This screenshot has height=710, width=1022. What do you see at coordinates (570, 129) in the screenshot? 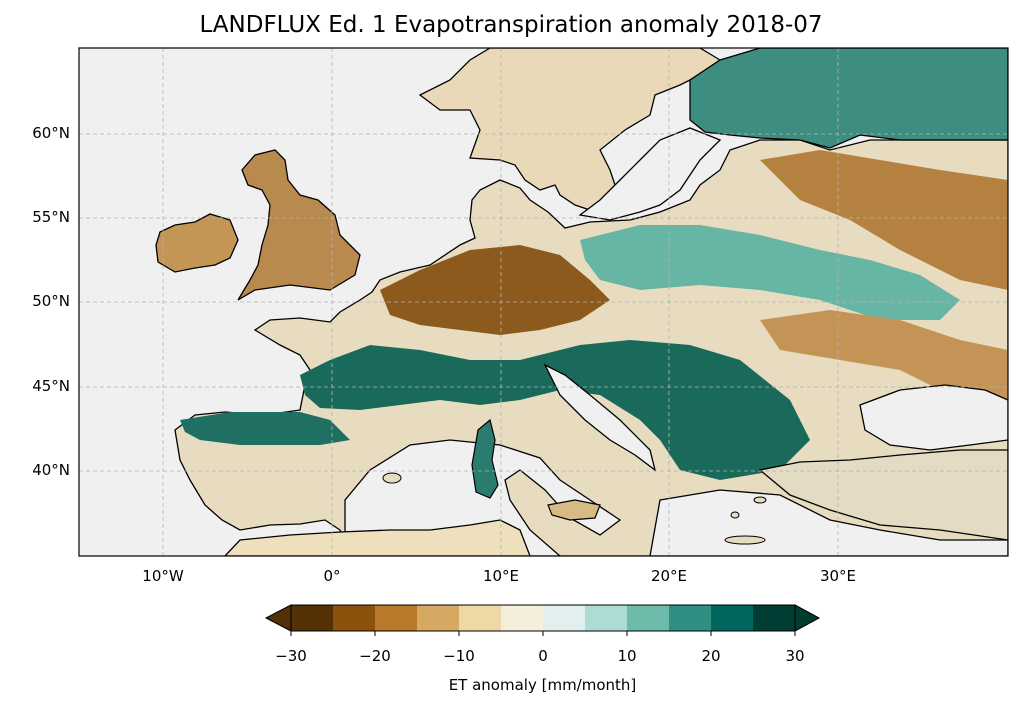
I see `scandinavia-landmass` at bounding box center [570, 129].